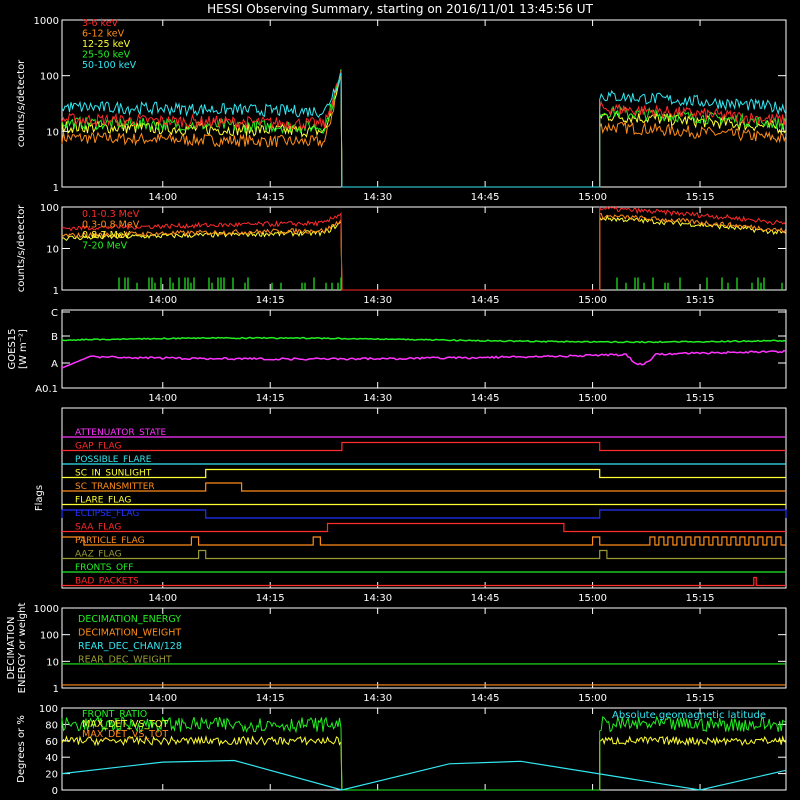 This screenshot has width=800, height=800. I want to click on y-tick-label: B, so click(54, 337).